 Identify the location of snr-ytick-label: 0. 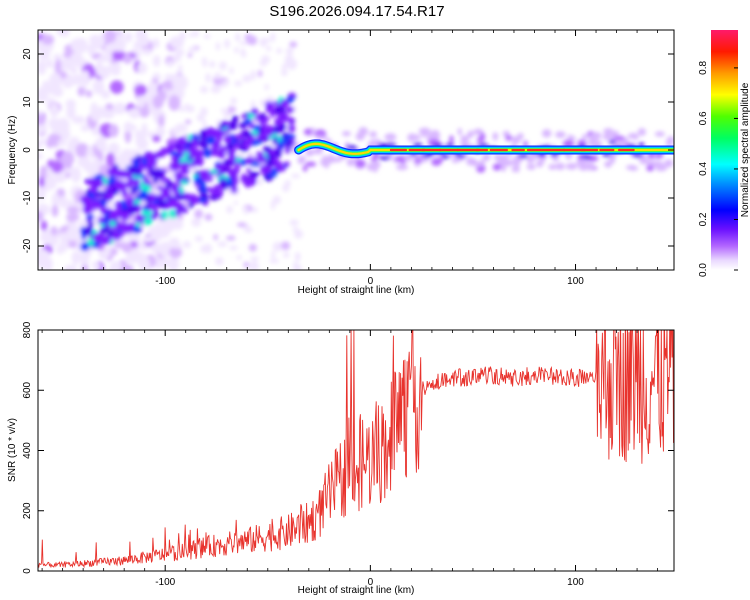
(27, 571).